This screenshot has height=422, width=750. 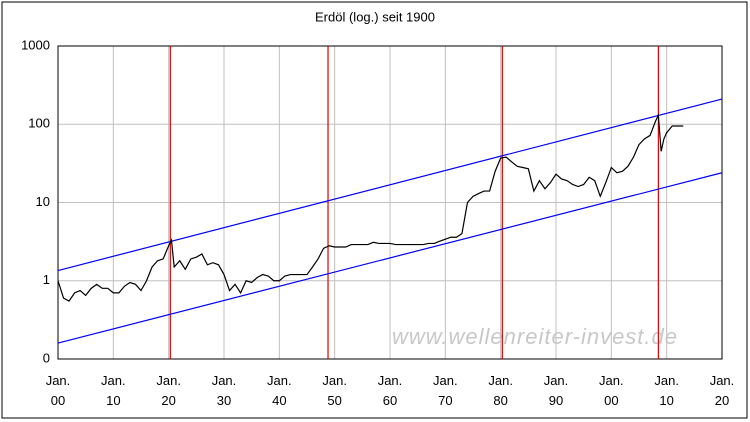 I want to click on watermark: www.wellenreiter-invest.de, so click(x=535, y=336).